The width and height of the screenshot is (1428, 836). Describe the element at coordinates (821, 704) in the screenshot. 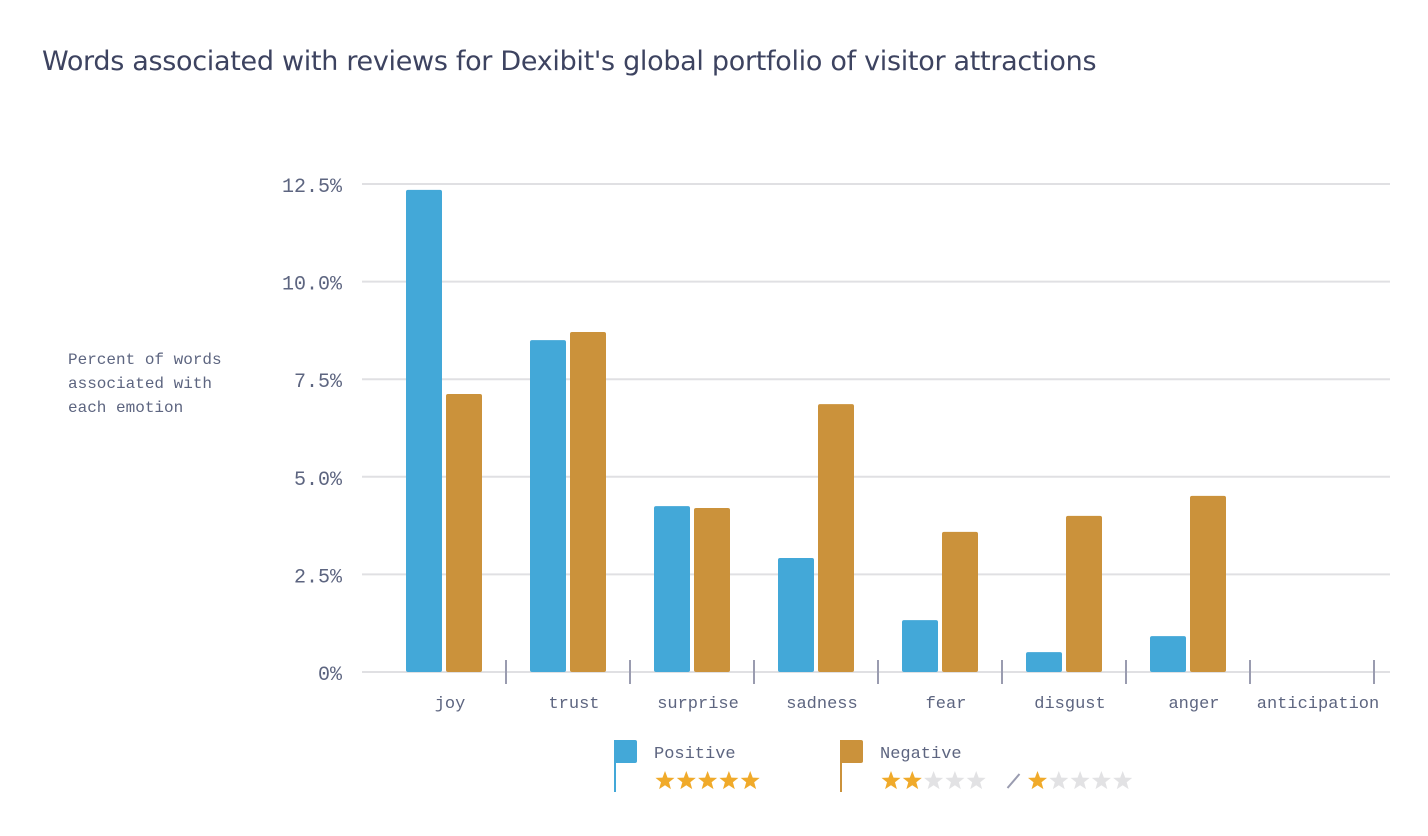

I see `x-tick-label: sadness` at that location.